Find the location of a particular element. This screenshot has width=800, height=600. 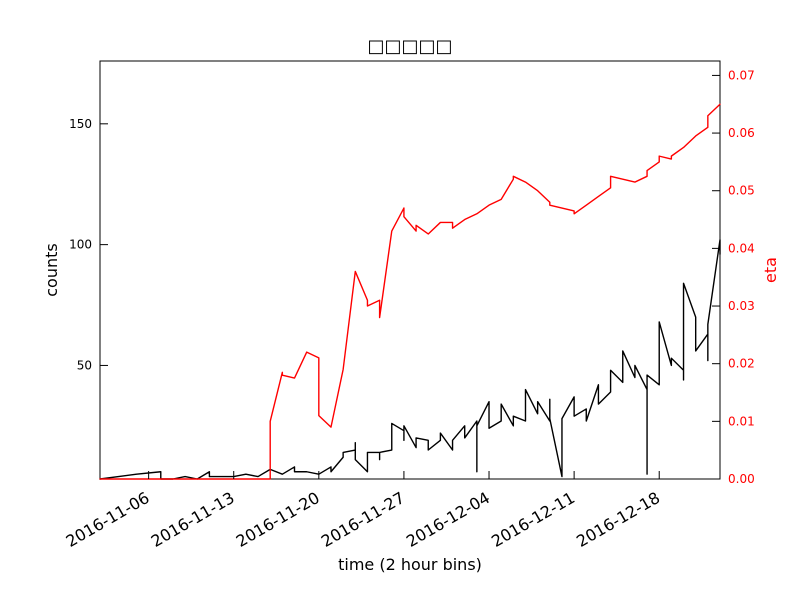

right-y-tick-label: 0.00 is located at coordinates (741, 479).